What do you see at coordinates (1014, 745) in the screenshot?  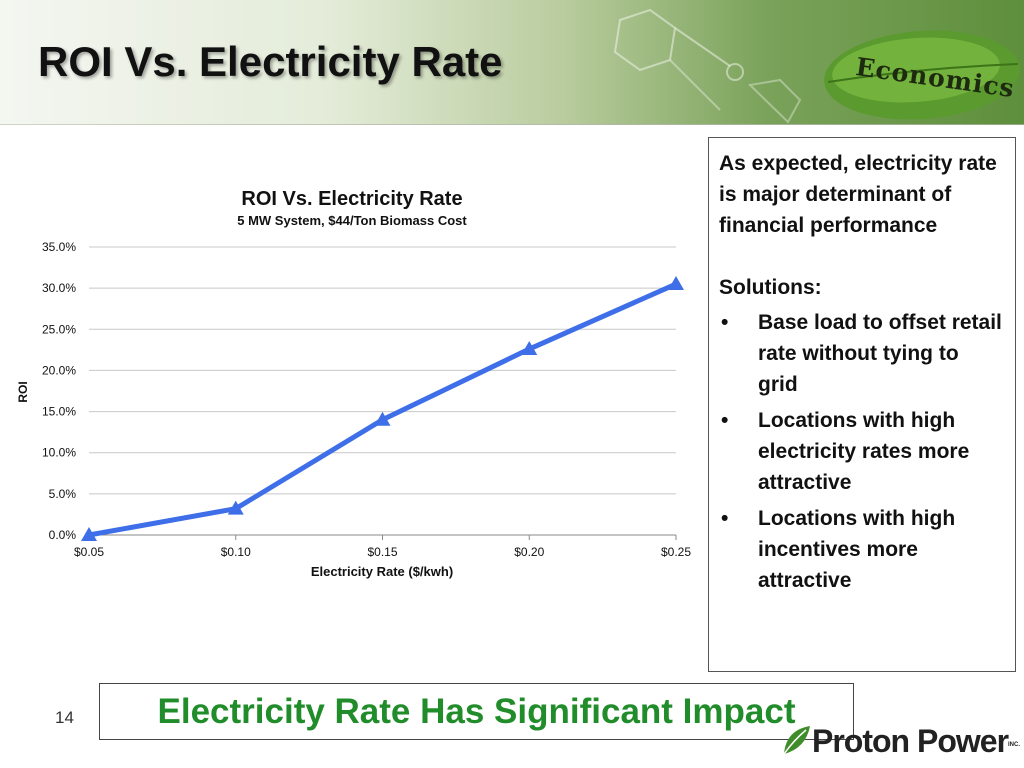 I see `logo-suffix: INC.` at bounding box center [1014, 745].